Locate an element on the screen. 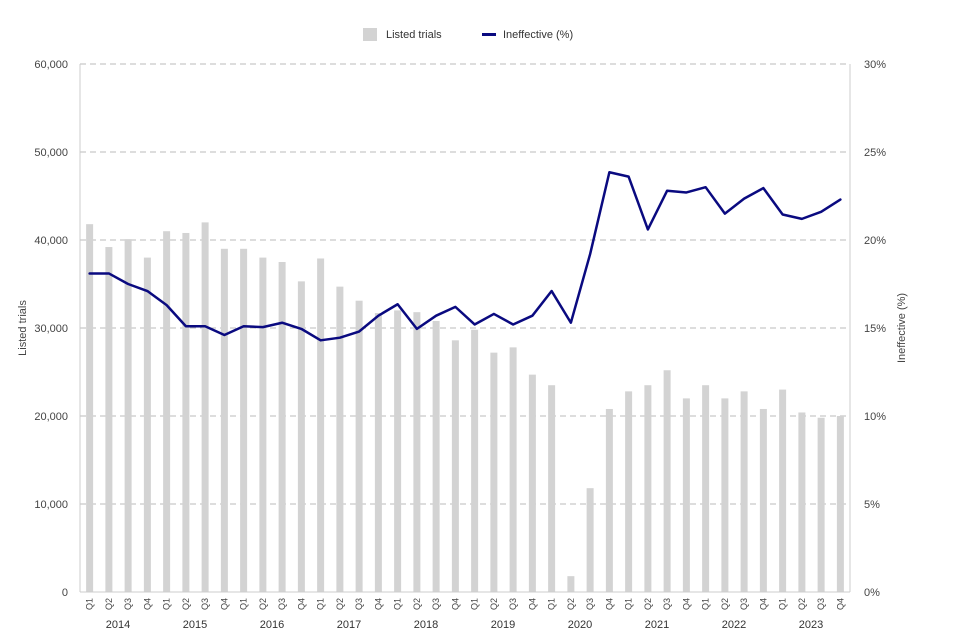 This screenshot has height=640, width=960. y-left-tick-label: 50,000 is located at coordinates (51, 153).